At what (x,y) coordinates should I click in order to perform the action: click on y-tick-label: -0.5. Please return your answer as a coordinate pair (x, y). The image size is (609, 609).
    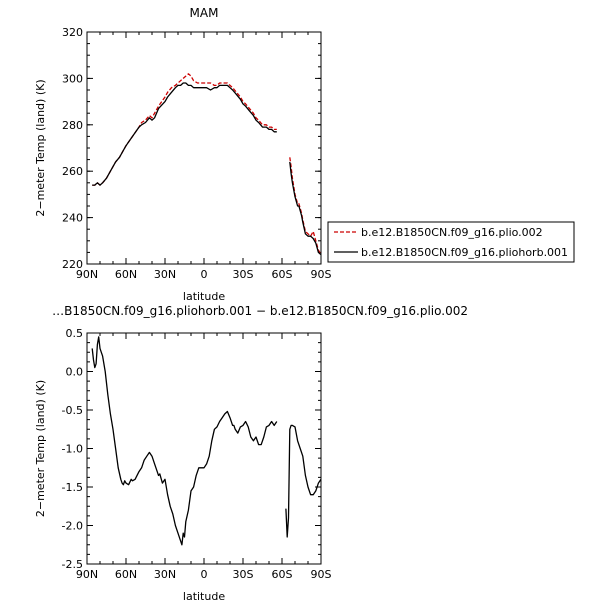
    Looking at the image, I should click on (72, 410).